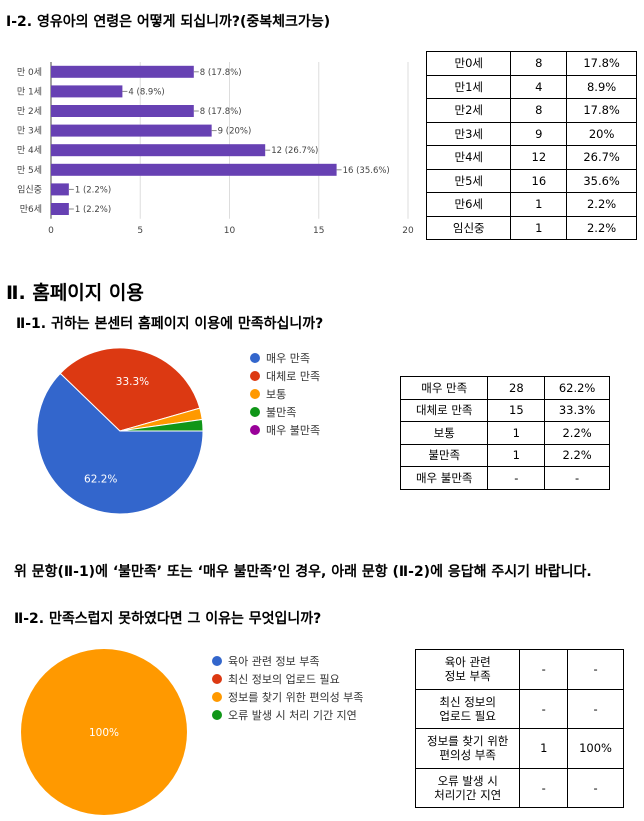 This screenshot has width=644, height=821. Describe the element at coordinates (132, 382) in the screenshot. I see `slice-label: 33.3%` at that location.